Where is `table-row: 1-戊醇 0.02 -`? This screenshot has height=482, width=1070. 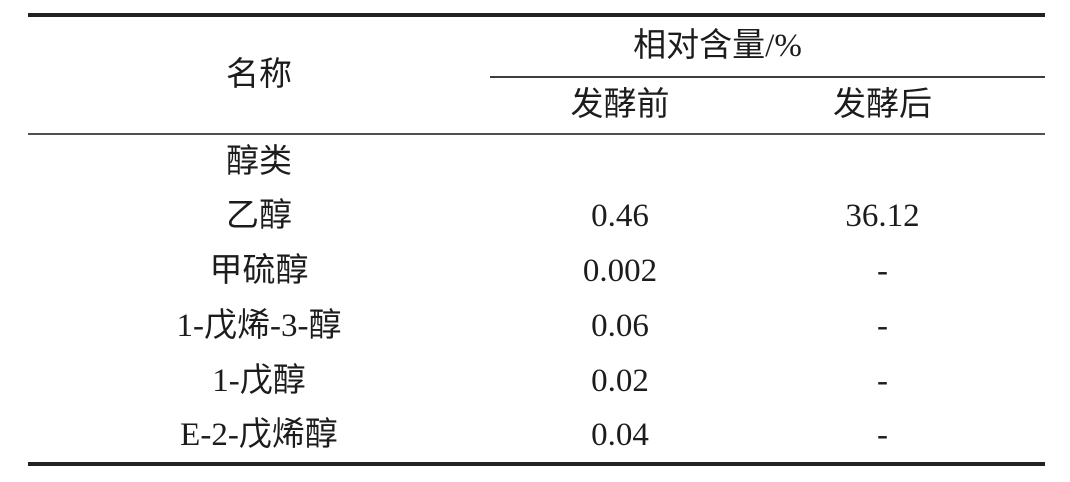
table-row: 1-戊醇 0.02 - is located at coordinates (536, 381).